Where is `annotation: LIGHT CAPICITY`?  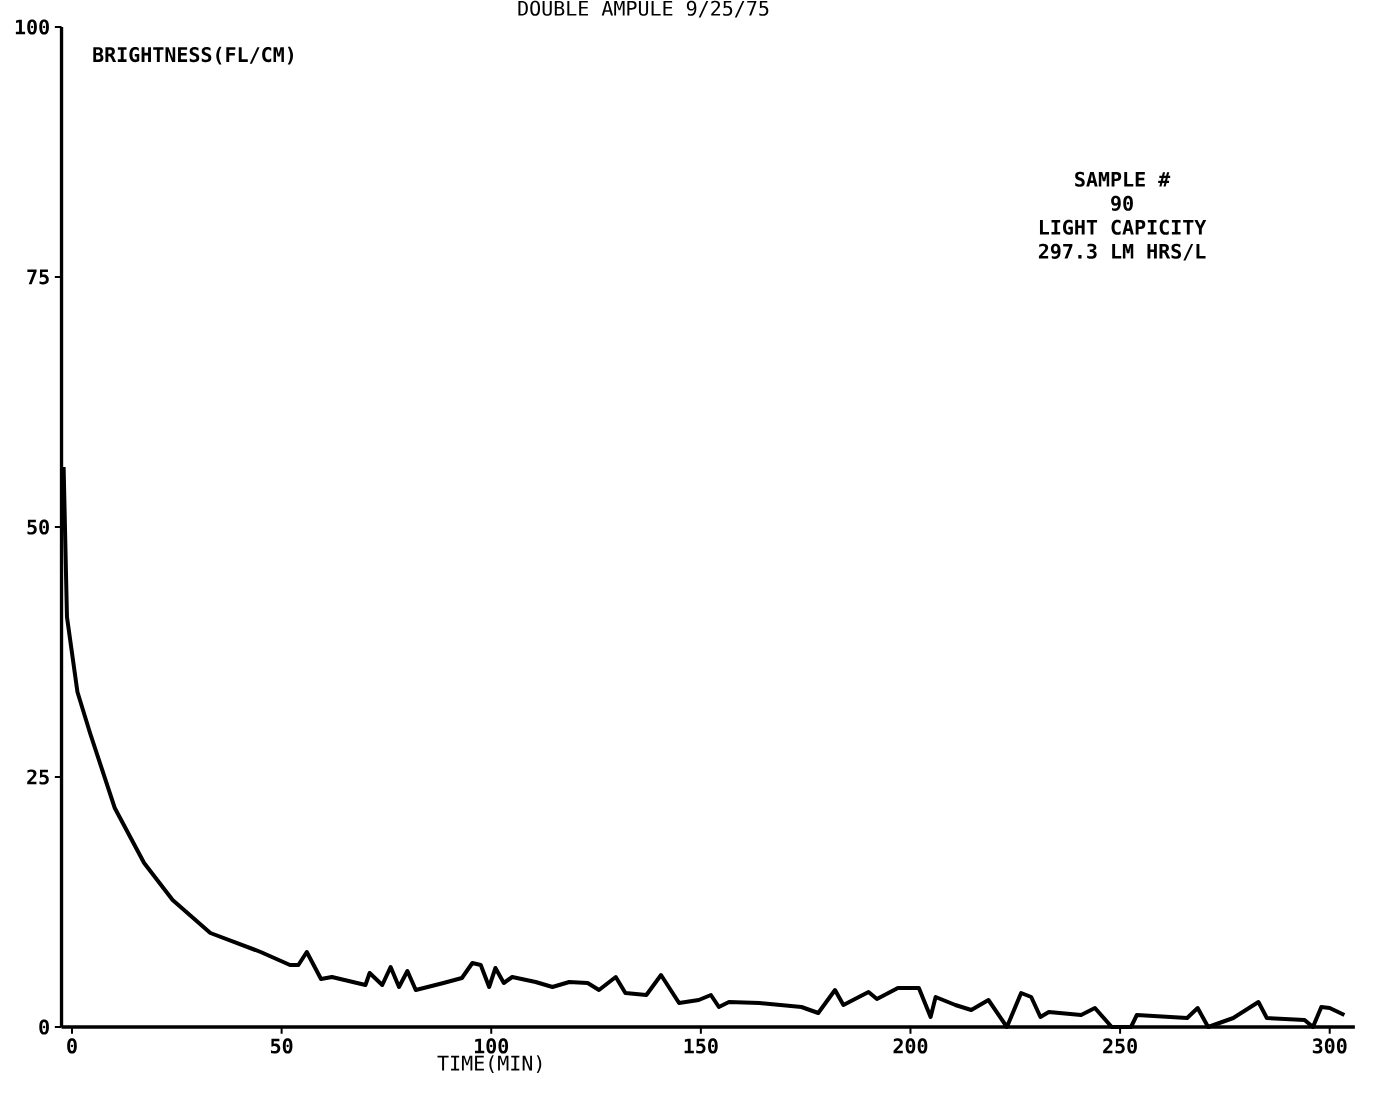 annotation: LIGHT CAPICITY is located at coordinates (1123, 227).